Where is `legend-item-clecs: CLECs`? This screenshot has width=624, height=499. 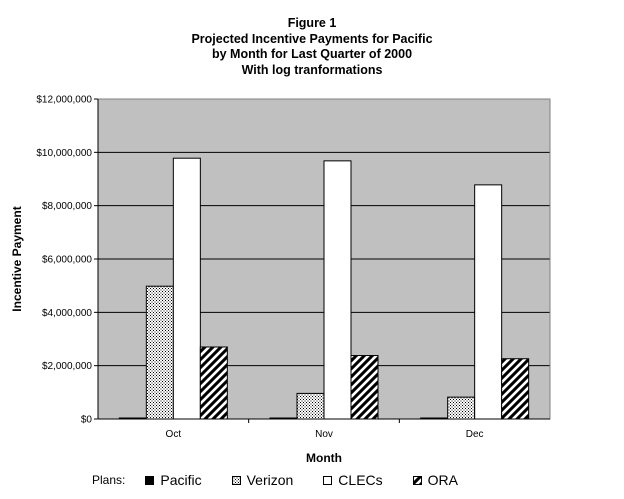
legend-item-clecs: CLECs is located at coordinates (353, 480).